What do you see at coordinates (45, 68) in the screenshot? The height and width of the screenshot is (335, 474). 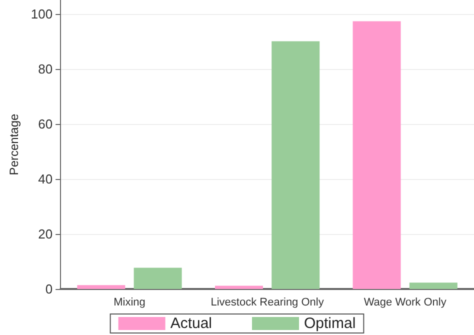 I see `y-tick-label: 80` at bounding box center [45, 68].